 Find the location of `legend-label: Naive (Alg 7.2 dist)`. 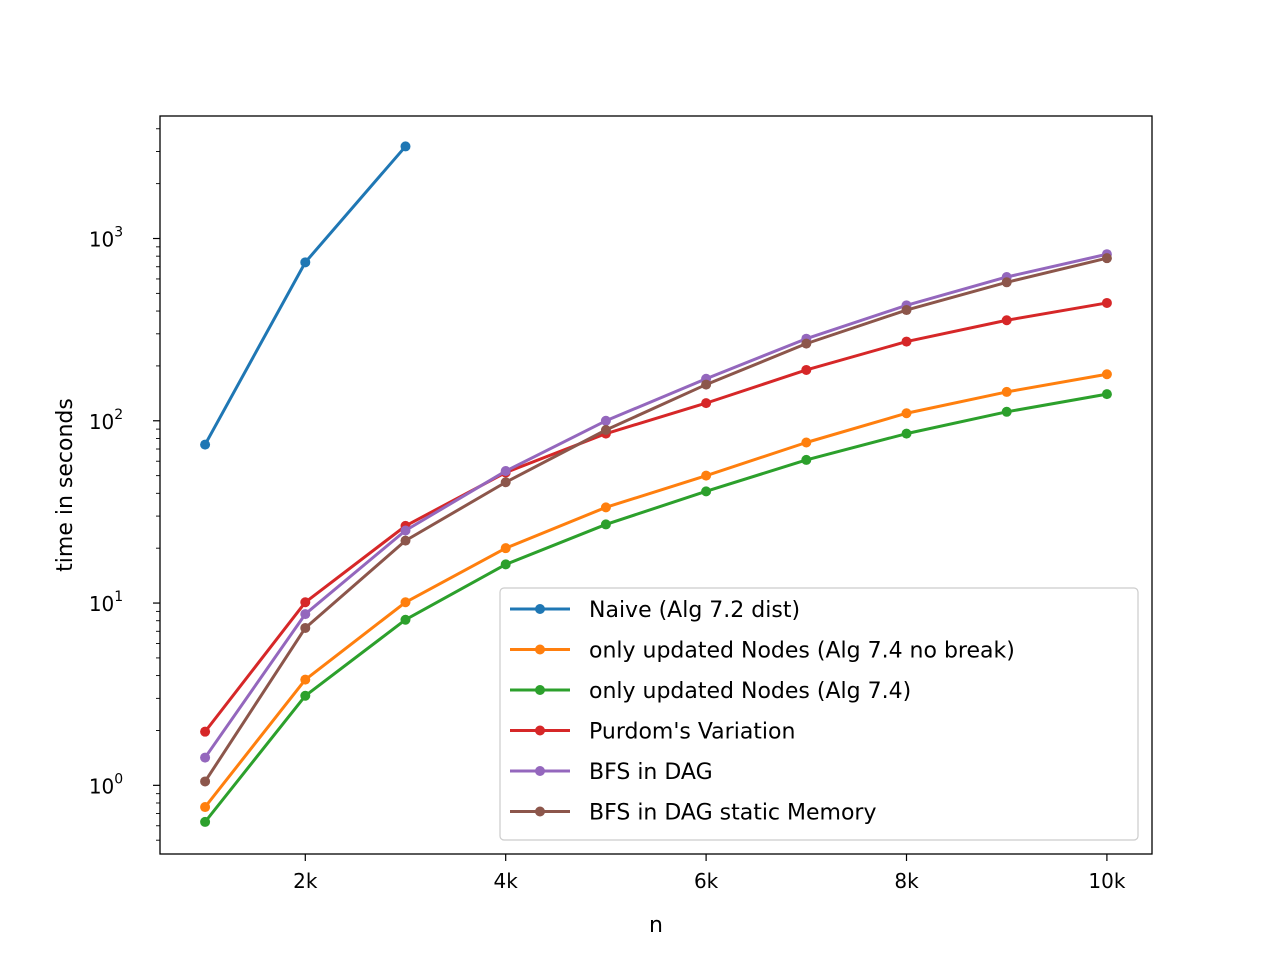

legend-label: Naive (Alg 7.2 dist) is located at coordinates (694, 610).